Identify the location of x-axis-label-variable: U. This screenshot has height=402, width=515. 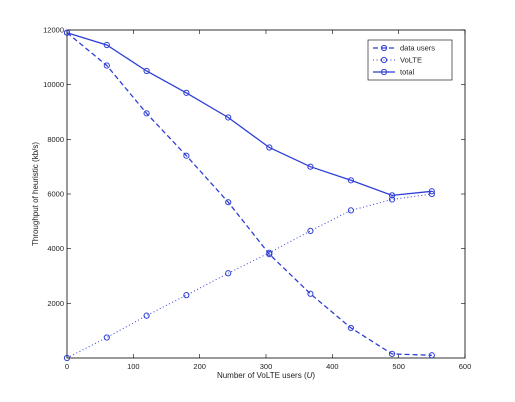
(310, 375).